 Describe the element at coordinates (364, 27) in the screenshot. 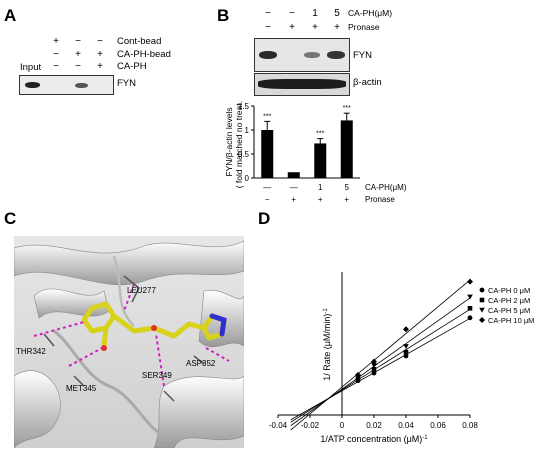

I see `b-row-label: Pronase` at that location.